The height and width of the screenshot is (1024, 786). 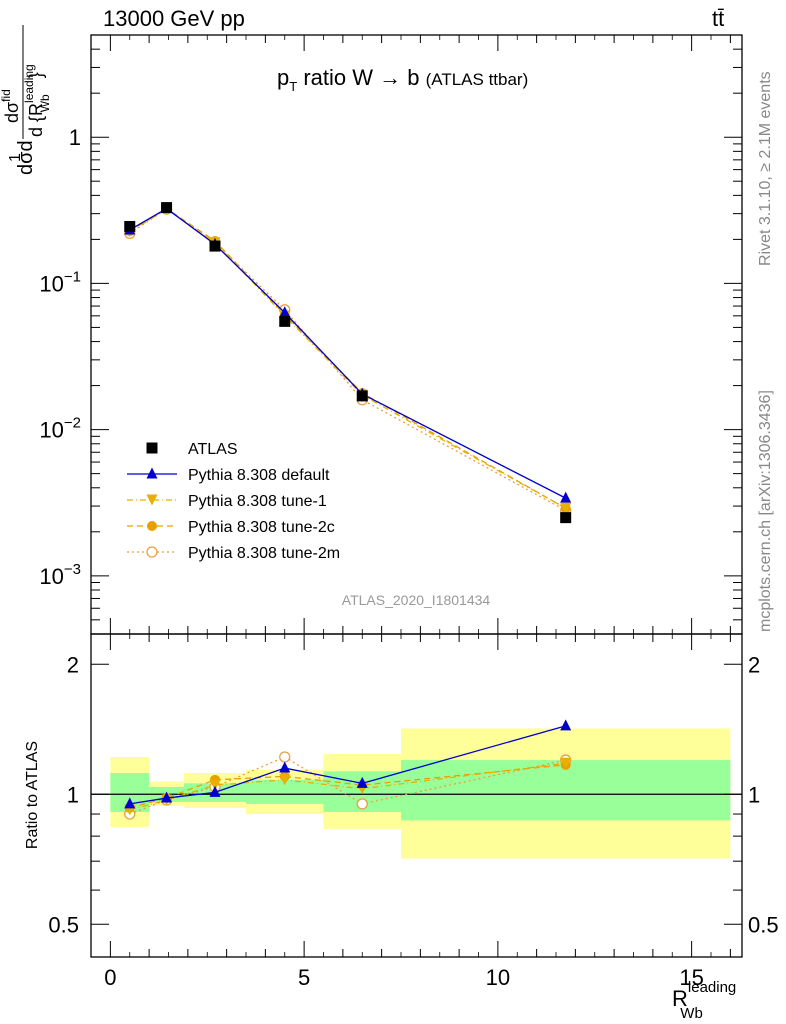 I want to click on uncertainty-band-inner, so click(x=566, y=790).